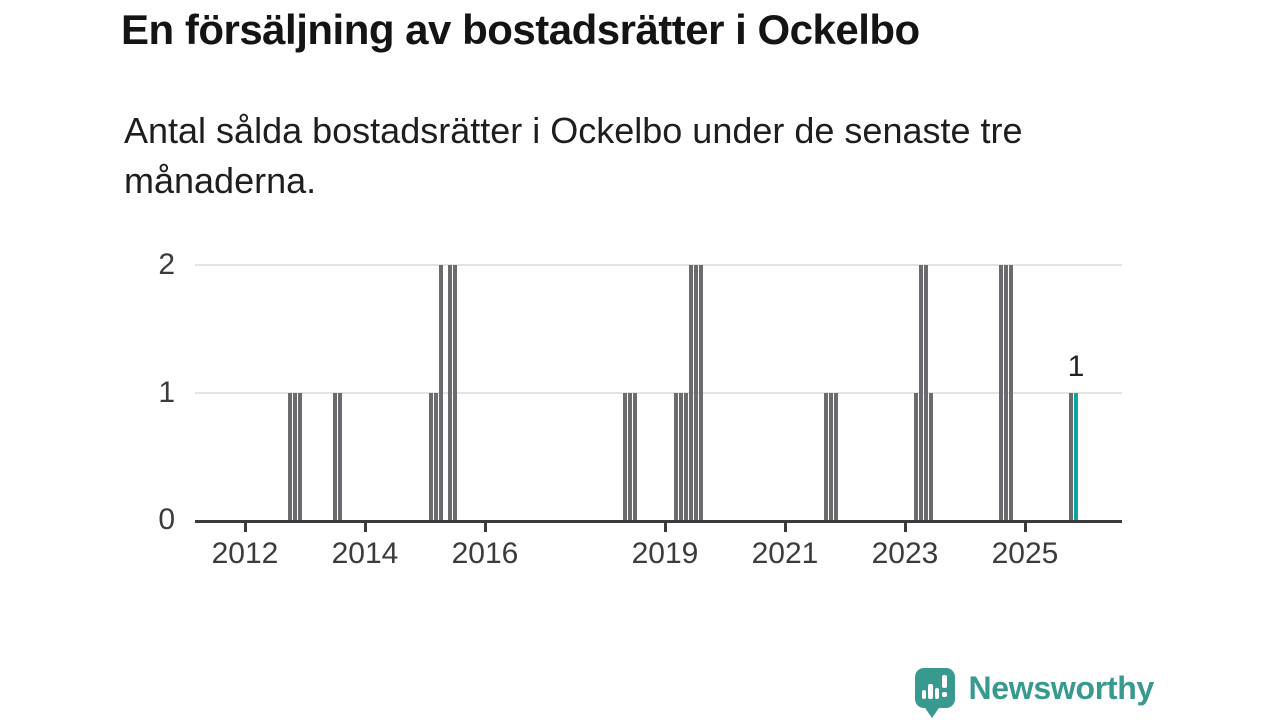 The image size is (1280, 720). What do you see at coordinates (166, 264) in the screenshot?
I see `y-tick-label-2: 2` at bounding box center [166, 264].